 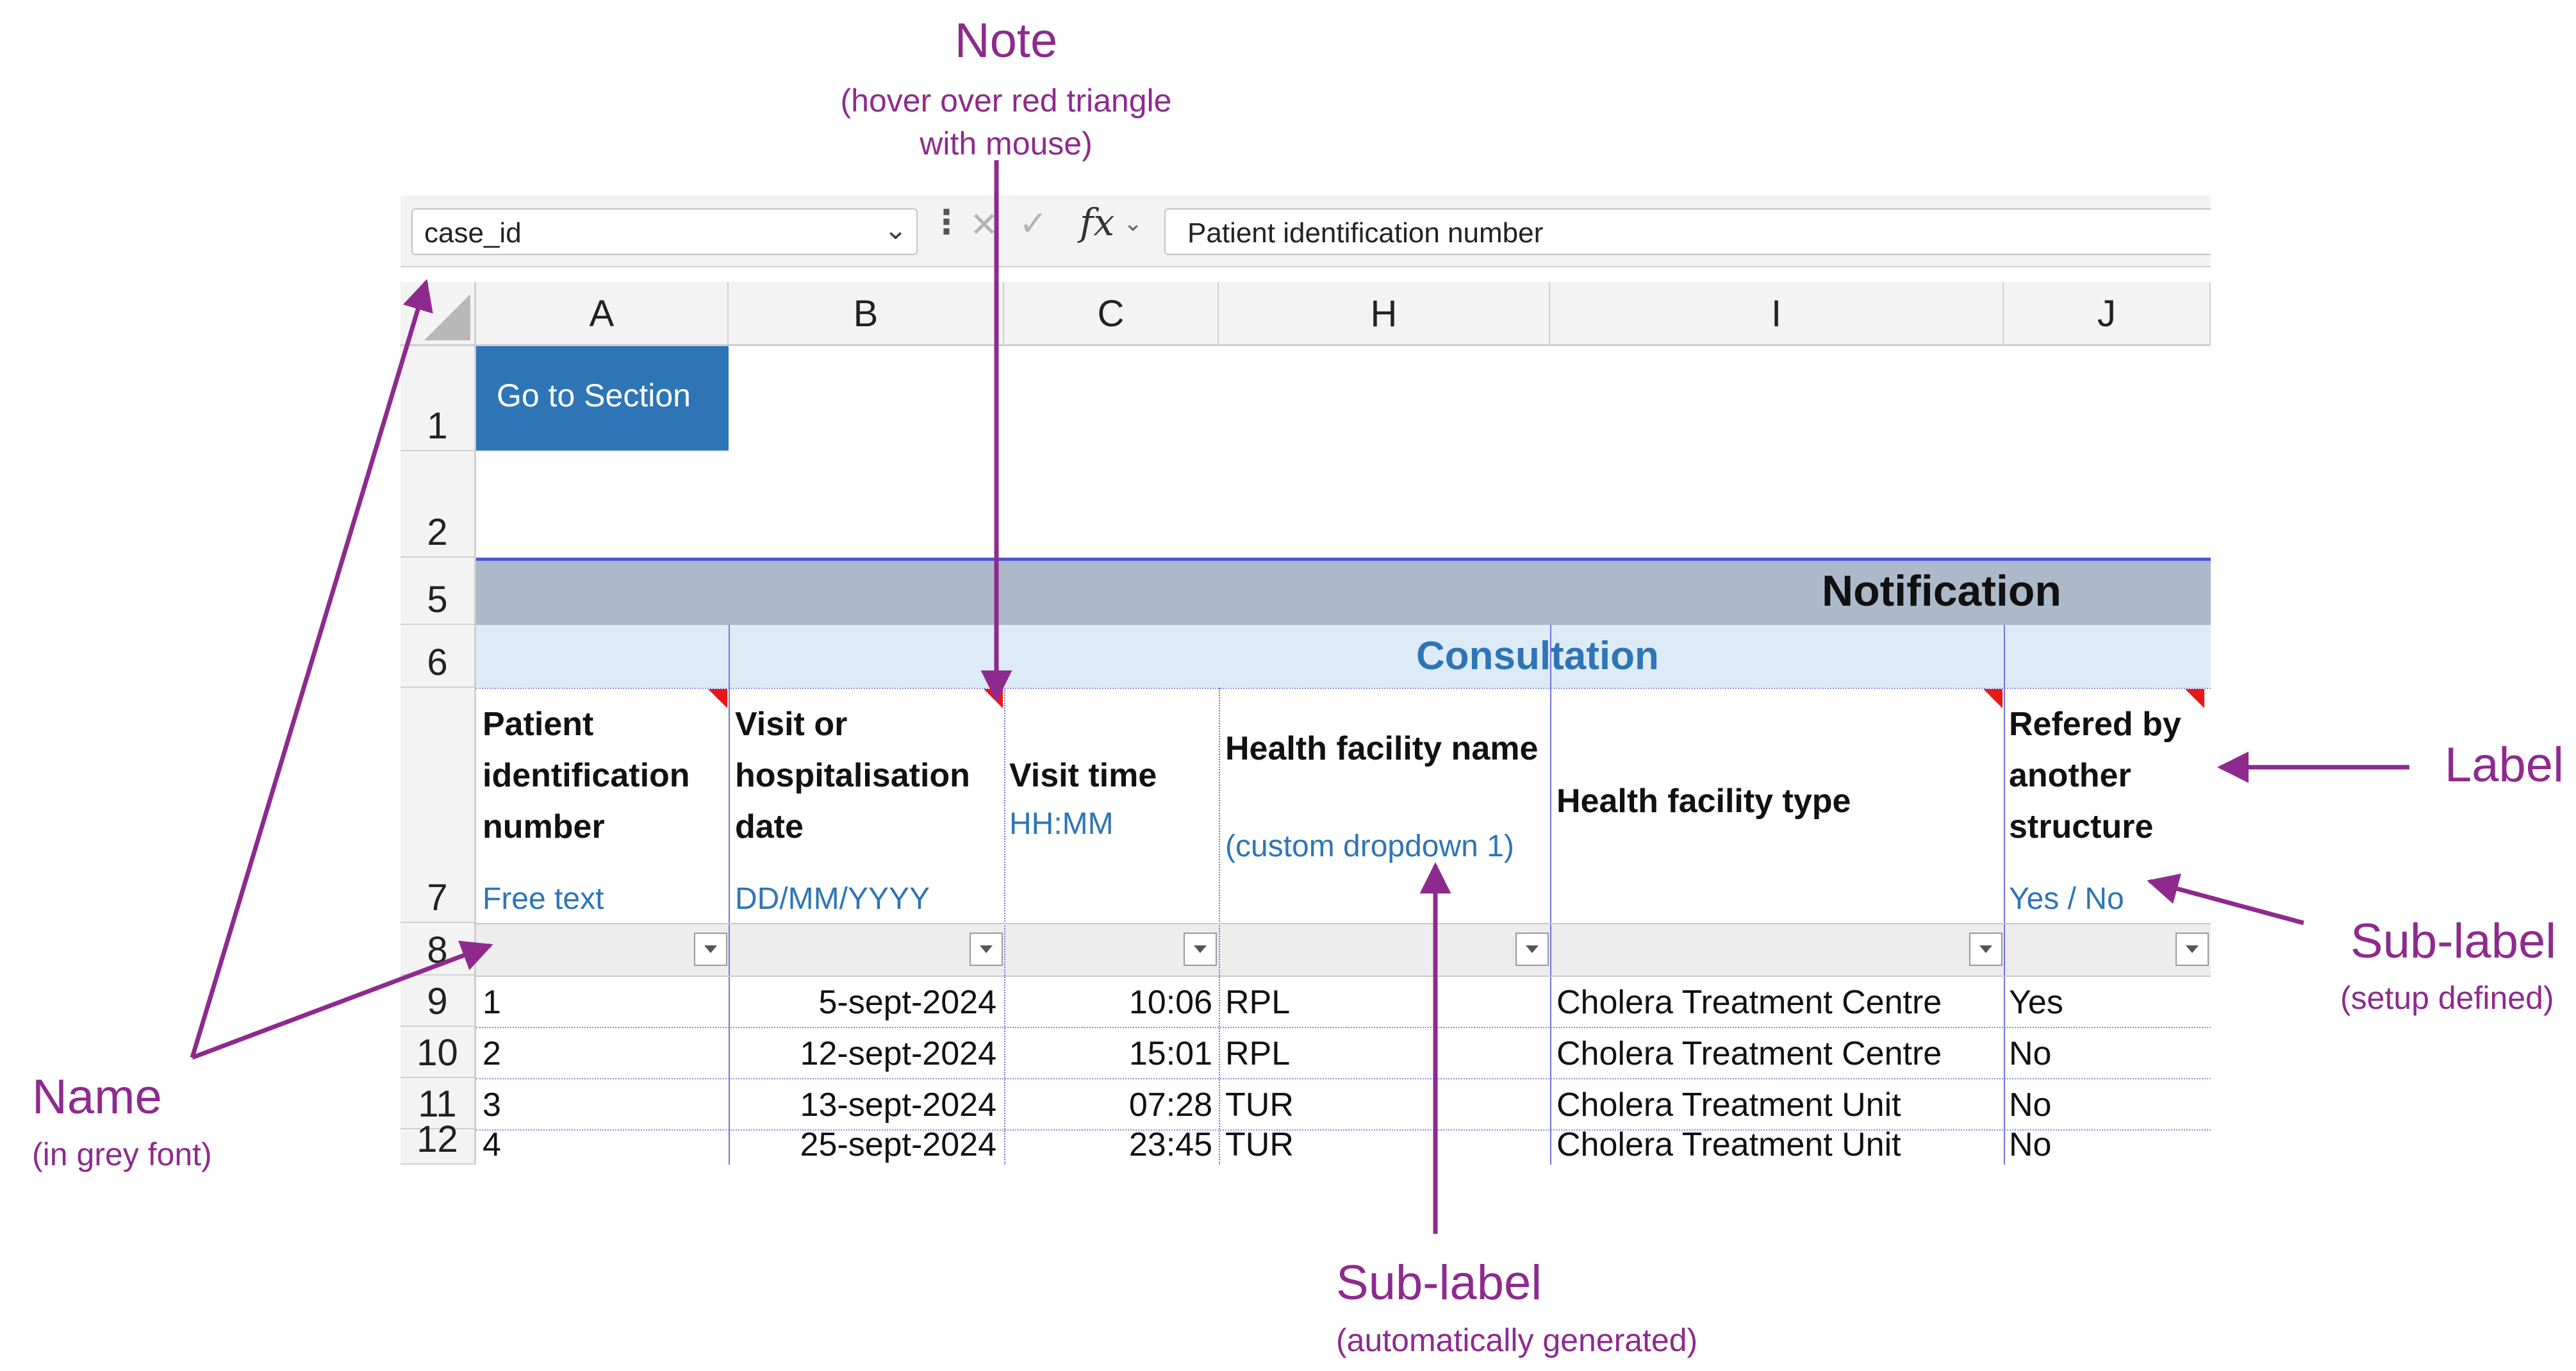 What do you see at coordinates (2194, 698) in the screenshot?
I see `note-indicator-j` at bounding box center [2194, 698].